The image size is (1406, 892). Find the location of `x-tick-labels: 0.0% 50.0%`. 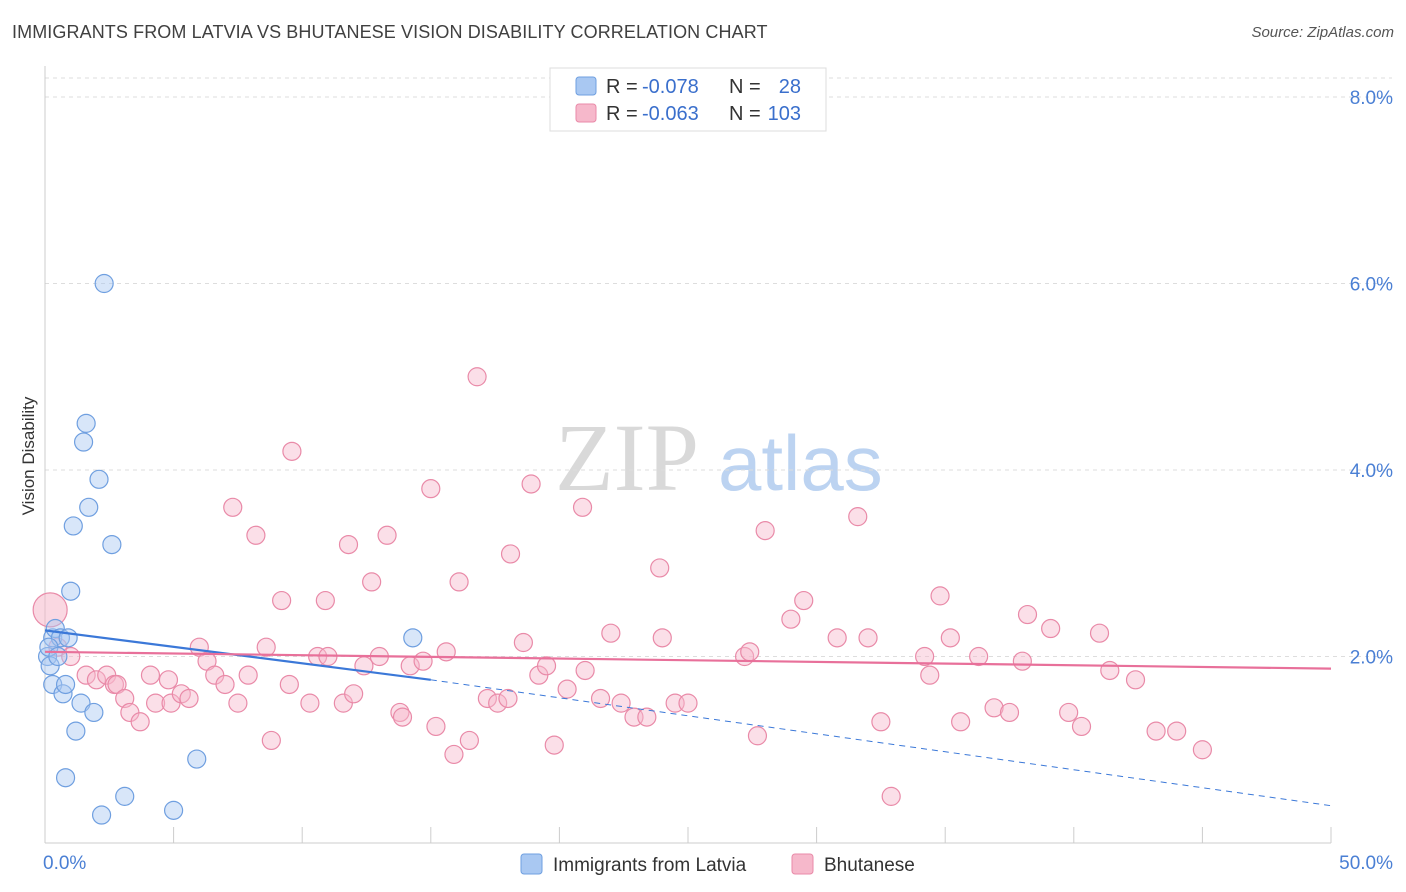

x-tick-labels: 0.0% 50.0% is located at coordinates (718, 863).